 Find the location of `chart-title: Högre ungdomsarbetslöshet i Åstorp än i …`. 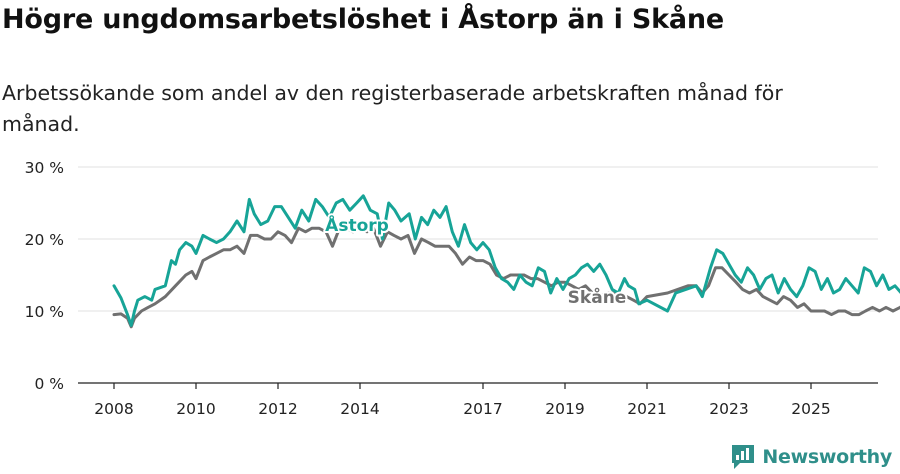

chart-title: Högre ungdomsarbetslöshet i Åstorp än i … is located at coordinates (363, 19).